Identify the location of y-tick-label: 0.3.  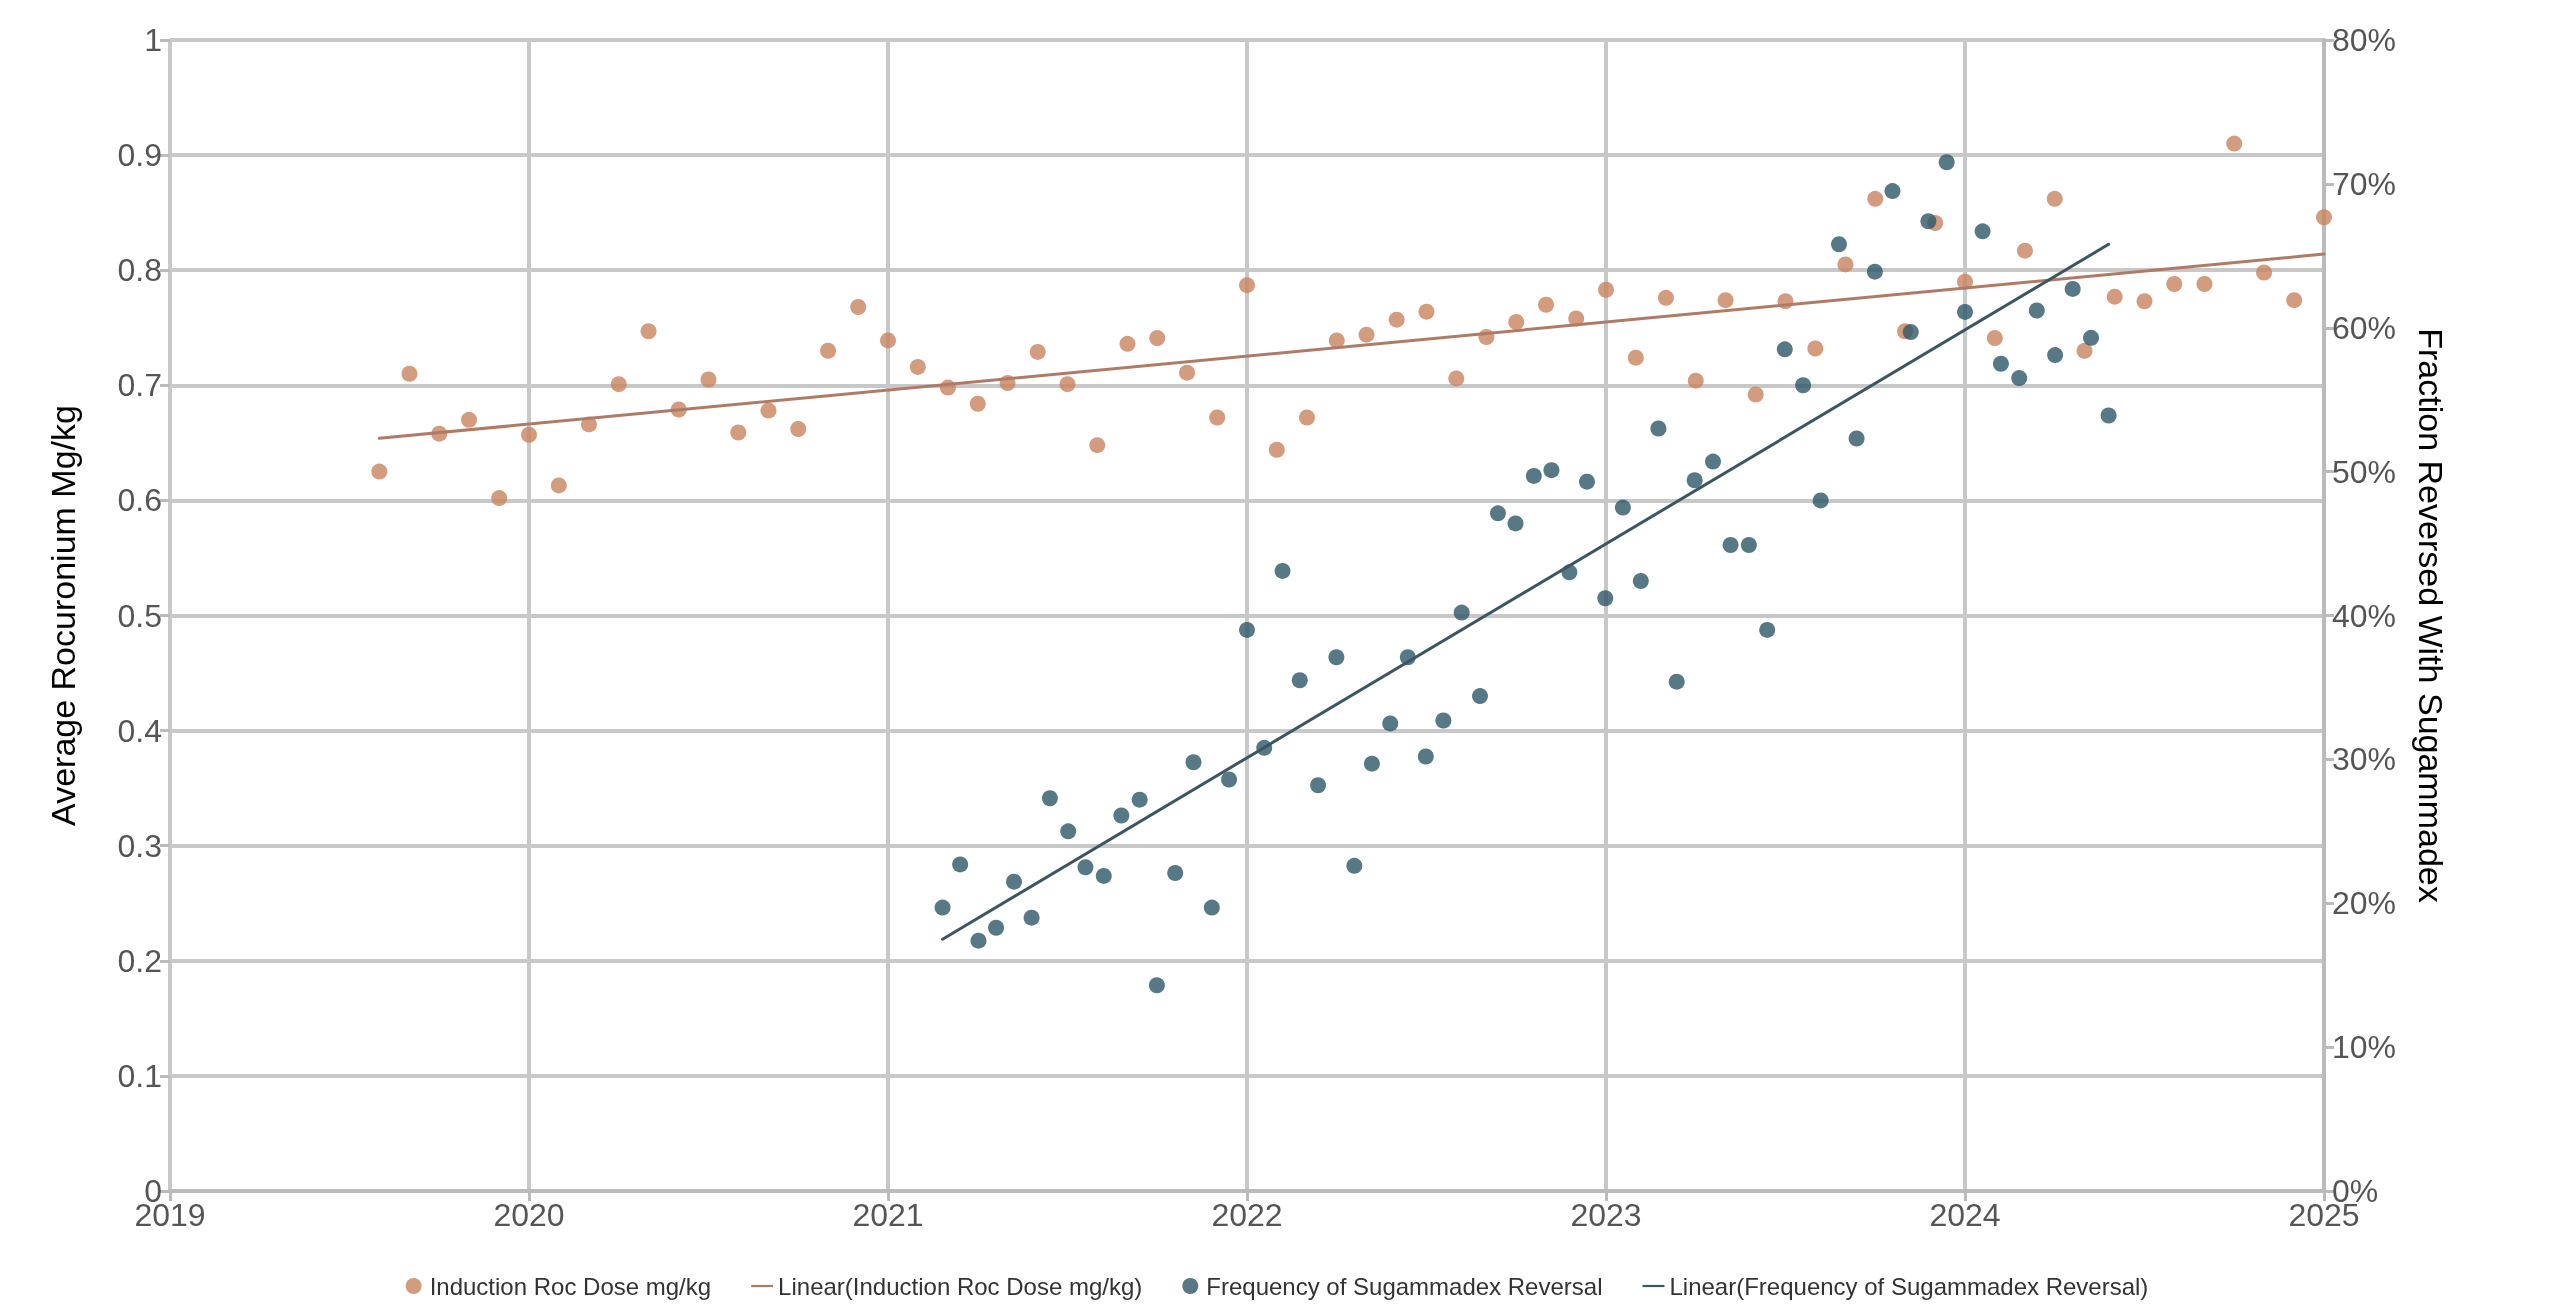
(139, 845).